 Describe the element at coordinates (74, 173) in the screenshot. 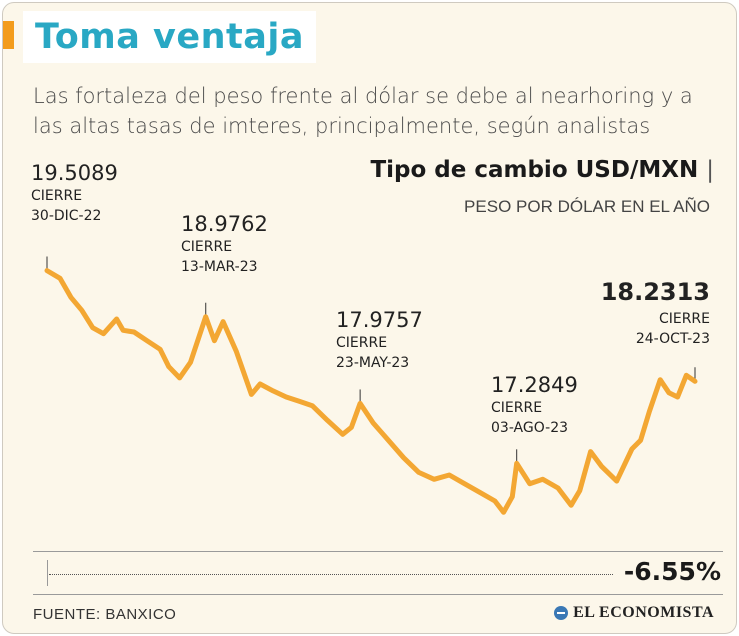

I see `annotation-1-value: 19.5089` at that location.